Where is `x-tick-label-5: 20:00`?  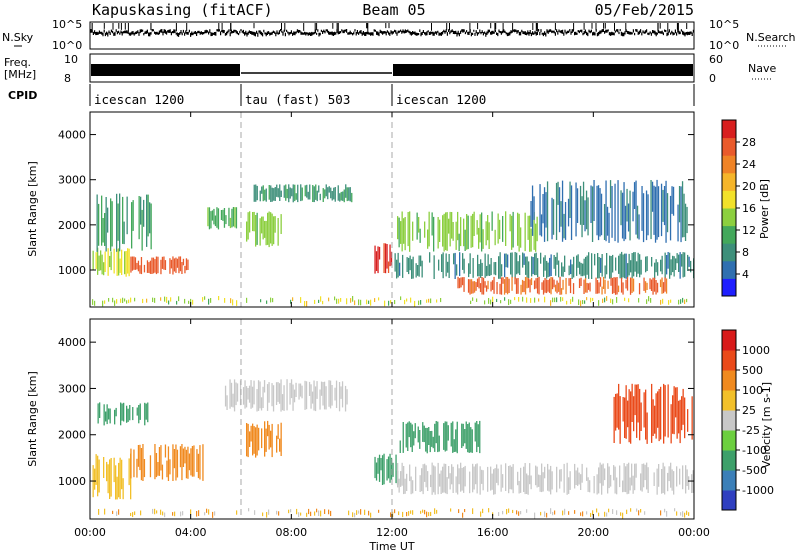
x-tick-label-5: 20:00 is located at coordinates (593, 532).